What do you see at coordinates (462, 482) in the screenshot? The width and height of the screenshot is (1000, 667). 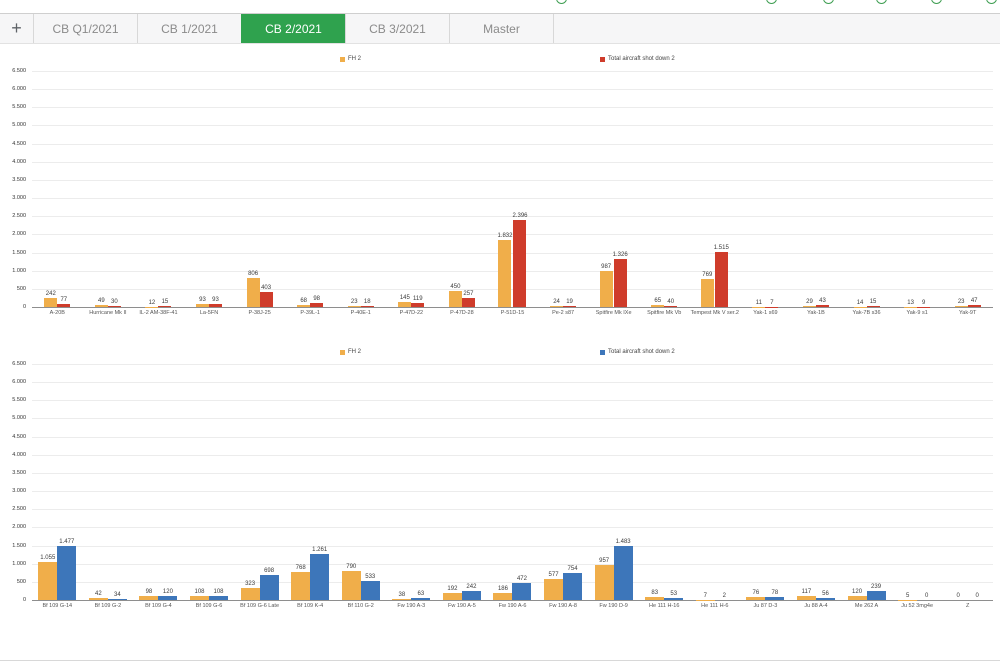 I see `bar-pair: 192 242` at bounding box center [462, 482].